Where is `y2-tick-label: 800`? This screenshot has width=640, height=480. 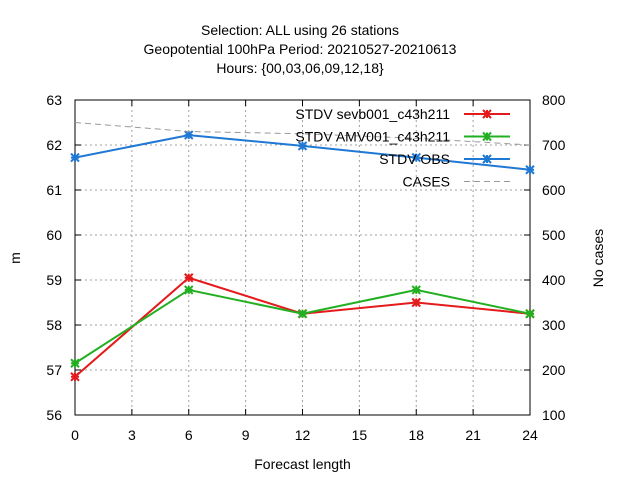
y2-tick-label: 800 is located at coordinates (554, 100).